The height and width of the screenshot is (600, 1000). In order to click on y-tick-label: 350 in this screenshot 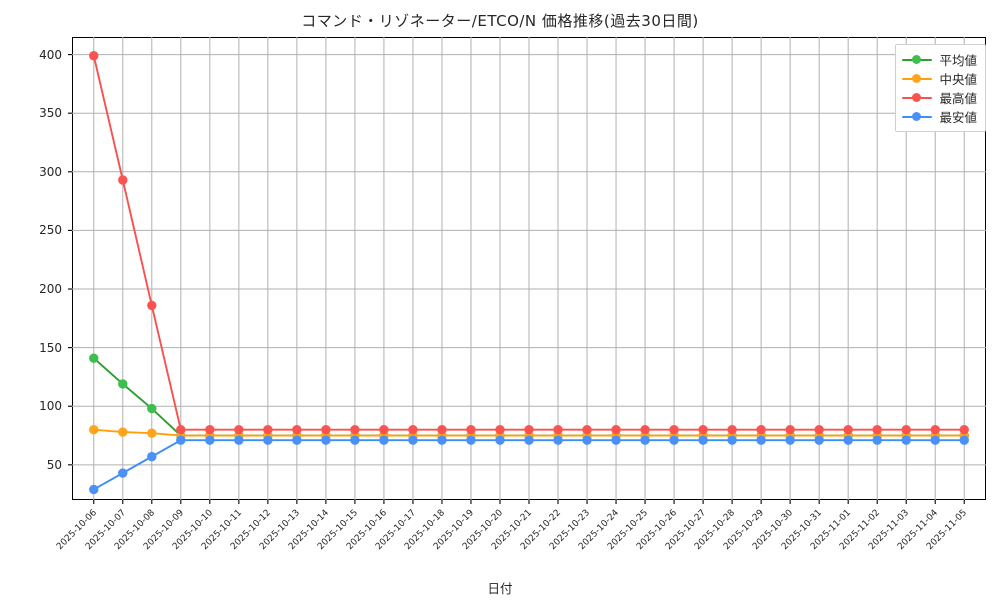, I will do `click(50, 113)`.